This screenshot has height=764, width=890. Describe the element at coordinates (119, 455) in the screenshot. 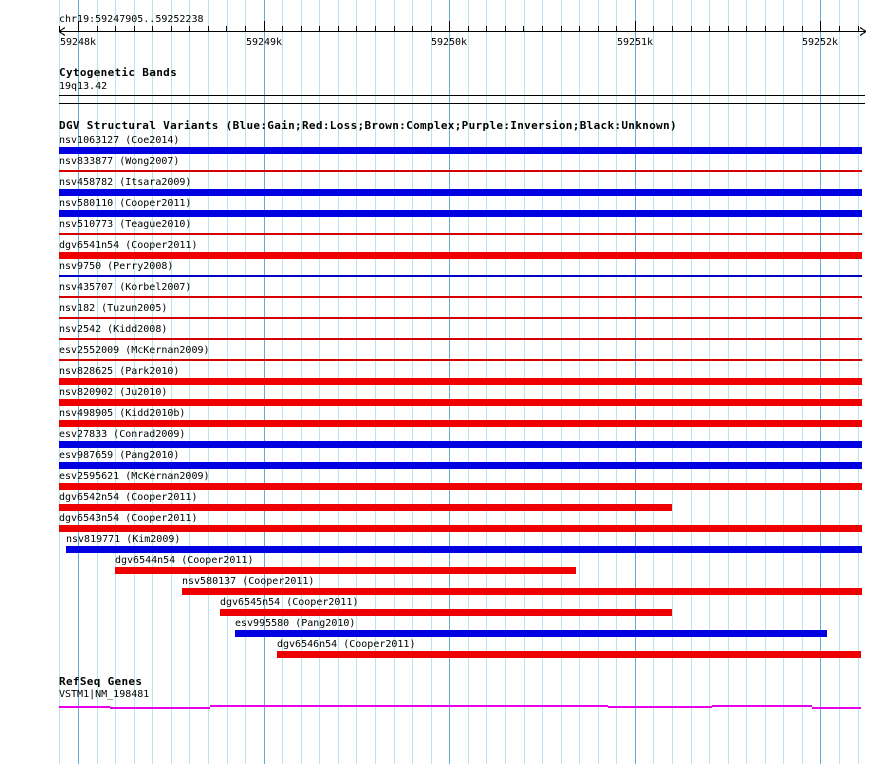

I see `variant-label: esv987659 (Pang2010)` at that location.